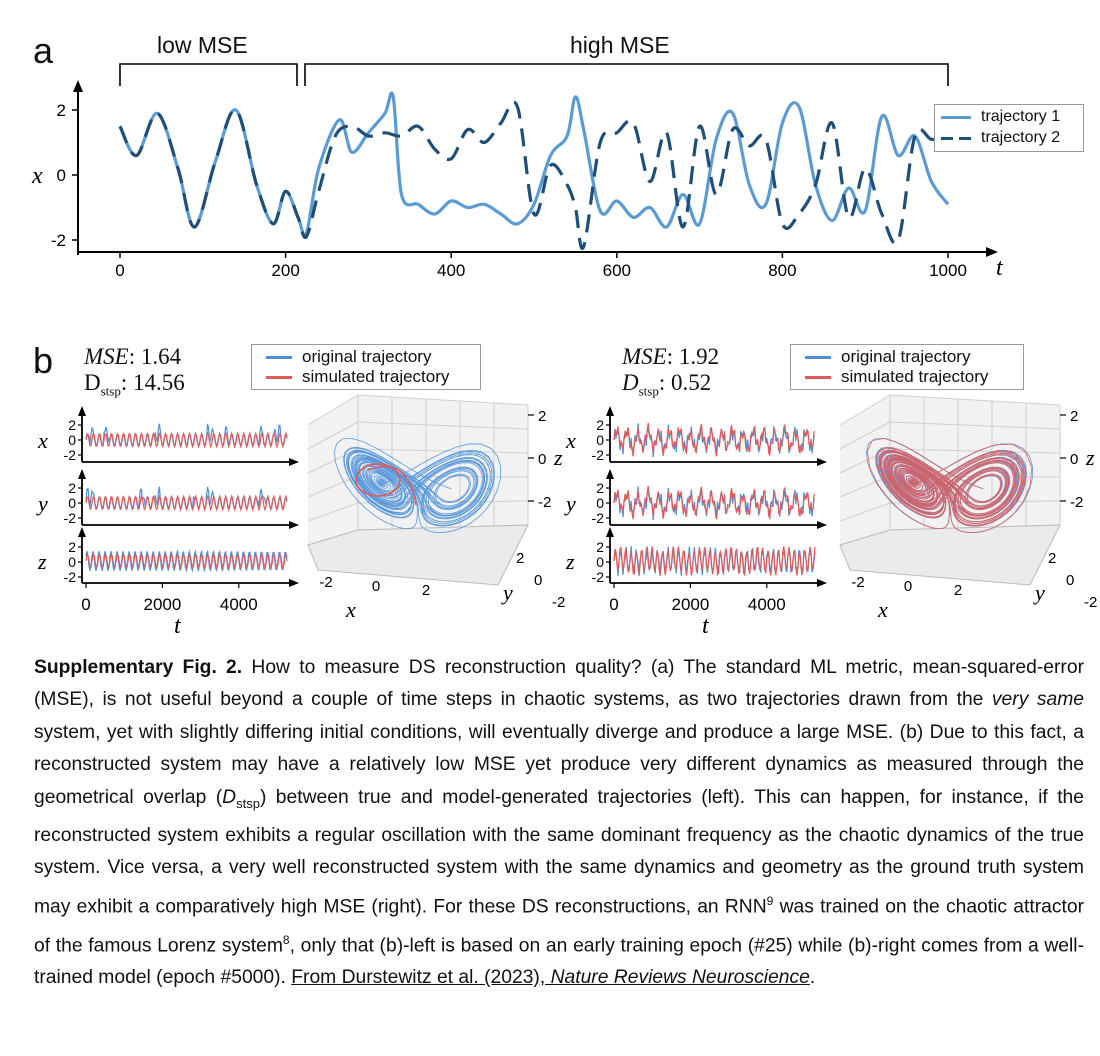 The image size is (1100, 1056). Describe the element at coordinates (279, 357) in the screenshot. I see `legend-line-original-left` at that location.